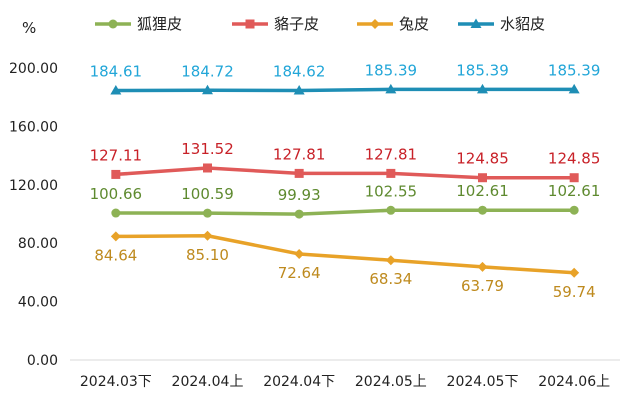 This screenshot has height=406, width=637. What do you see at coordinates (38, 244) in the screenshot?
I see `y-tick-label: 80.00` at bounding box center [38, 244].